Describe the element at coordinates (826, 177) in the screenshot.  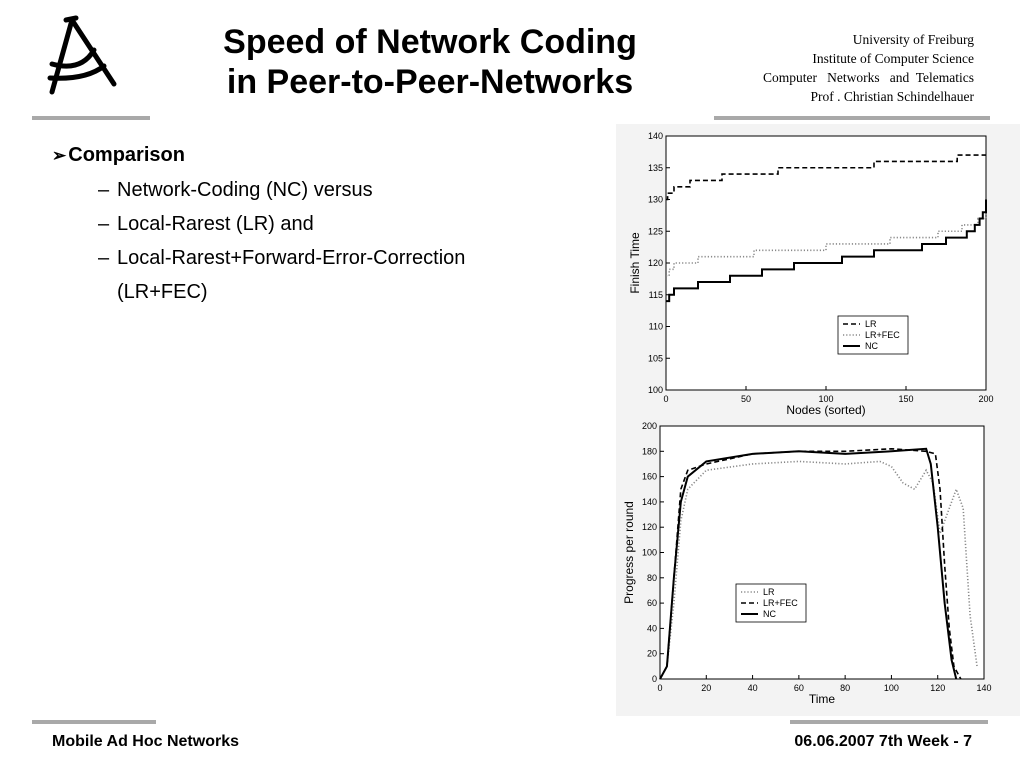
I see `series-line-lr` at that location.